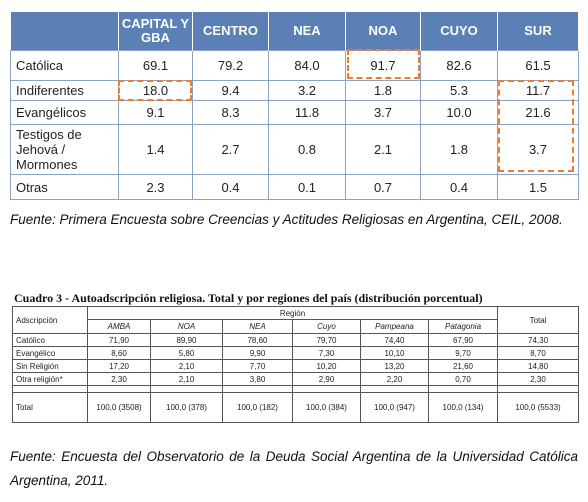 This screenshot has width=588, height=502. I want to click on table-row: Evangélicos 9.1 8.3 11.8 3.7 10.0 21.6, so click(294, 112).